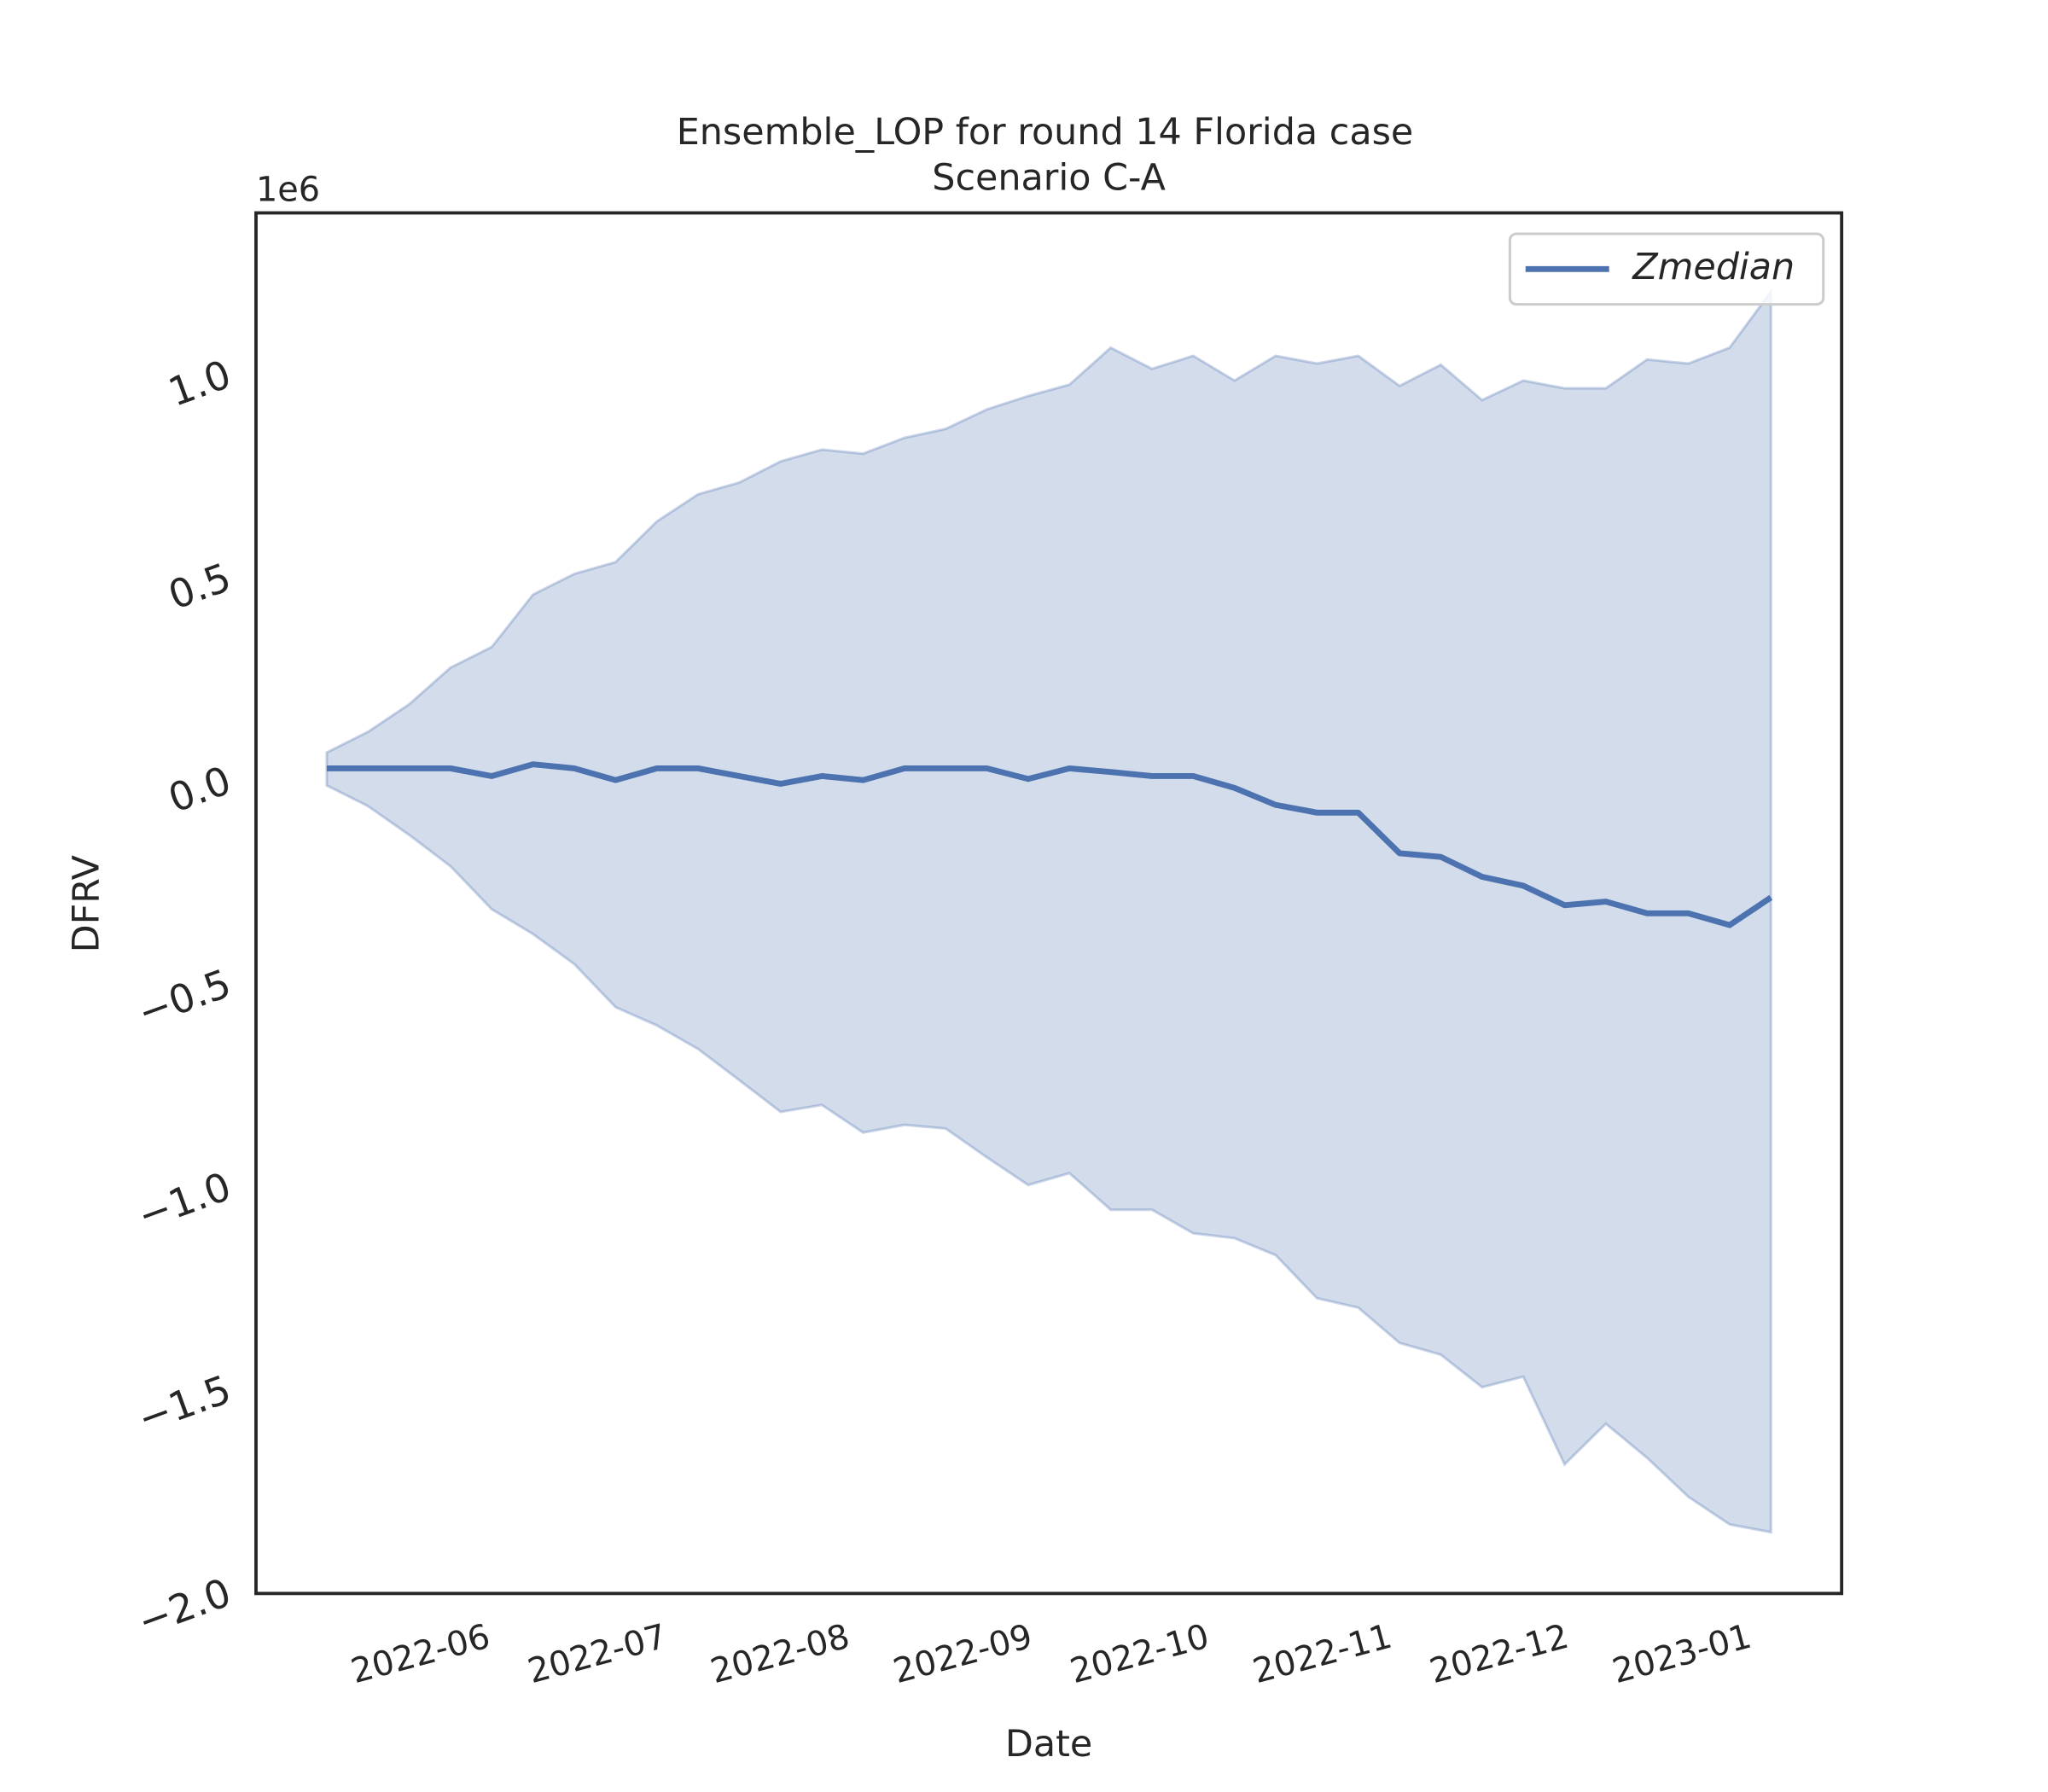 The width and height of the screenshot is (2048, 1792). What do you see at coordinates (87, 904) in the screenshot?
I see `y-axis-label: DFRV` at bounding box center [87, 904].